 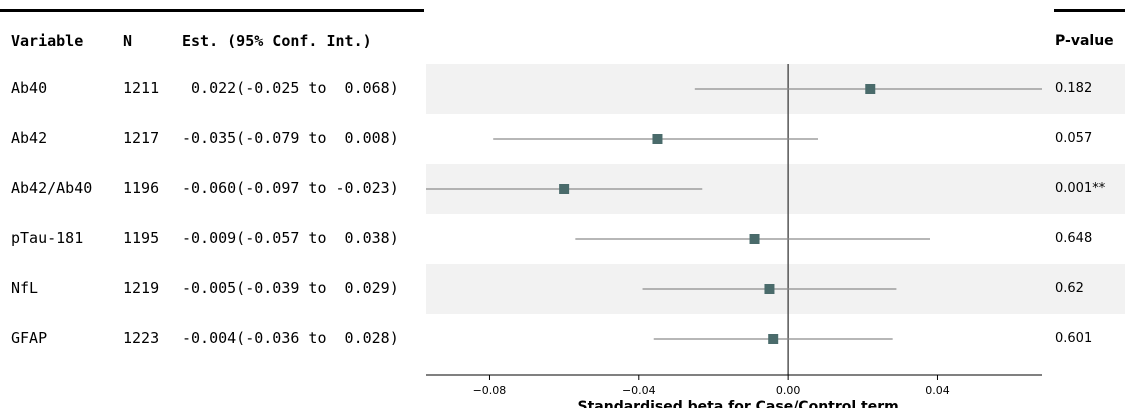 I want to click on cell-pvalue: 0.648, so click(x=1074, y=238).